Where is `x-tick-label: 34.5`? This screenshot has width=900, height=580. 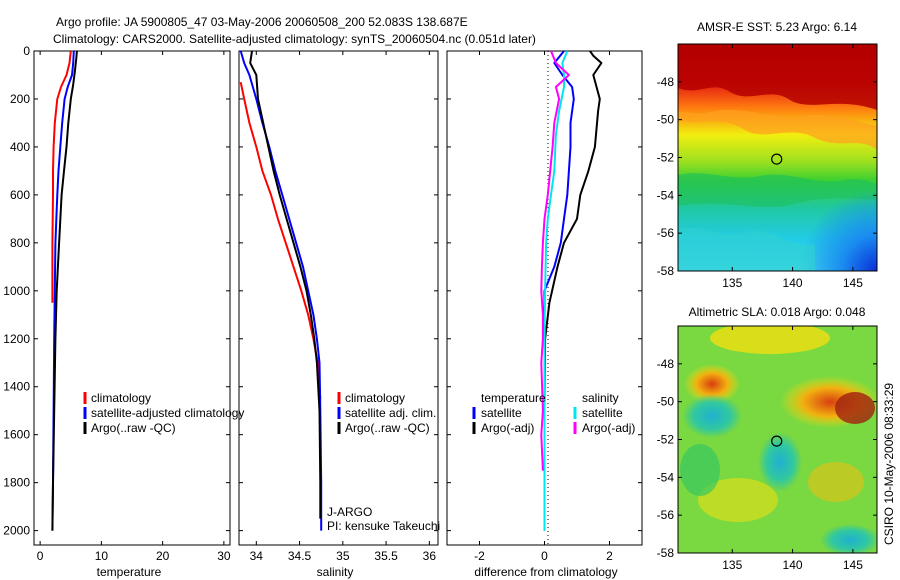
x-tick-label: 34.5 is located at coordinates (300, 556).